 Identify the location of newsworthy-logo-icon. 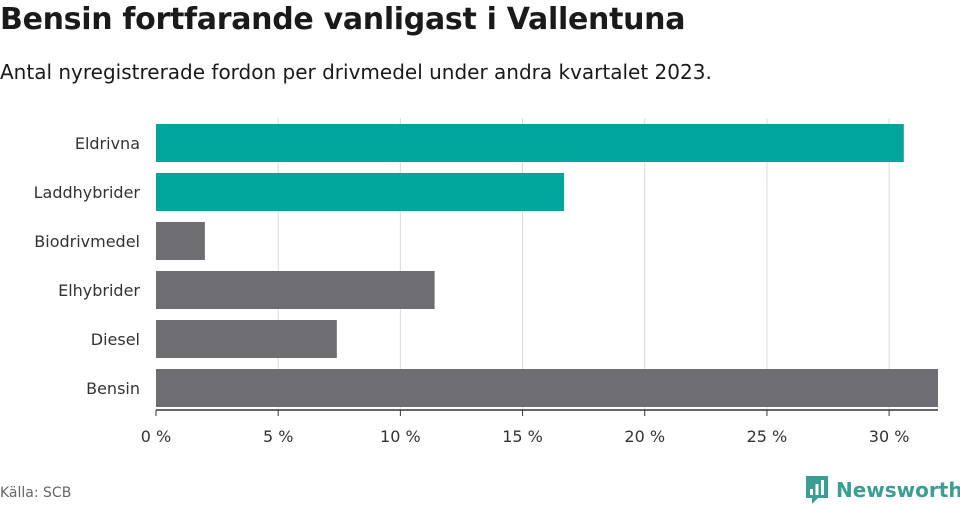
(817, 490).